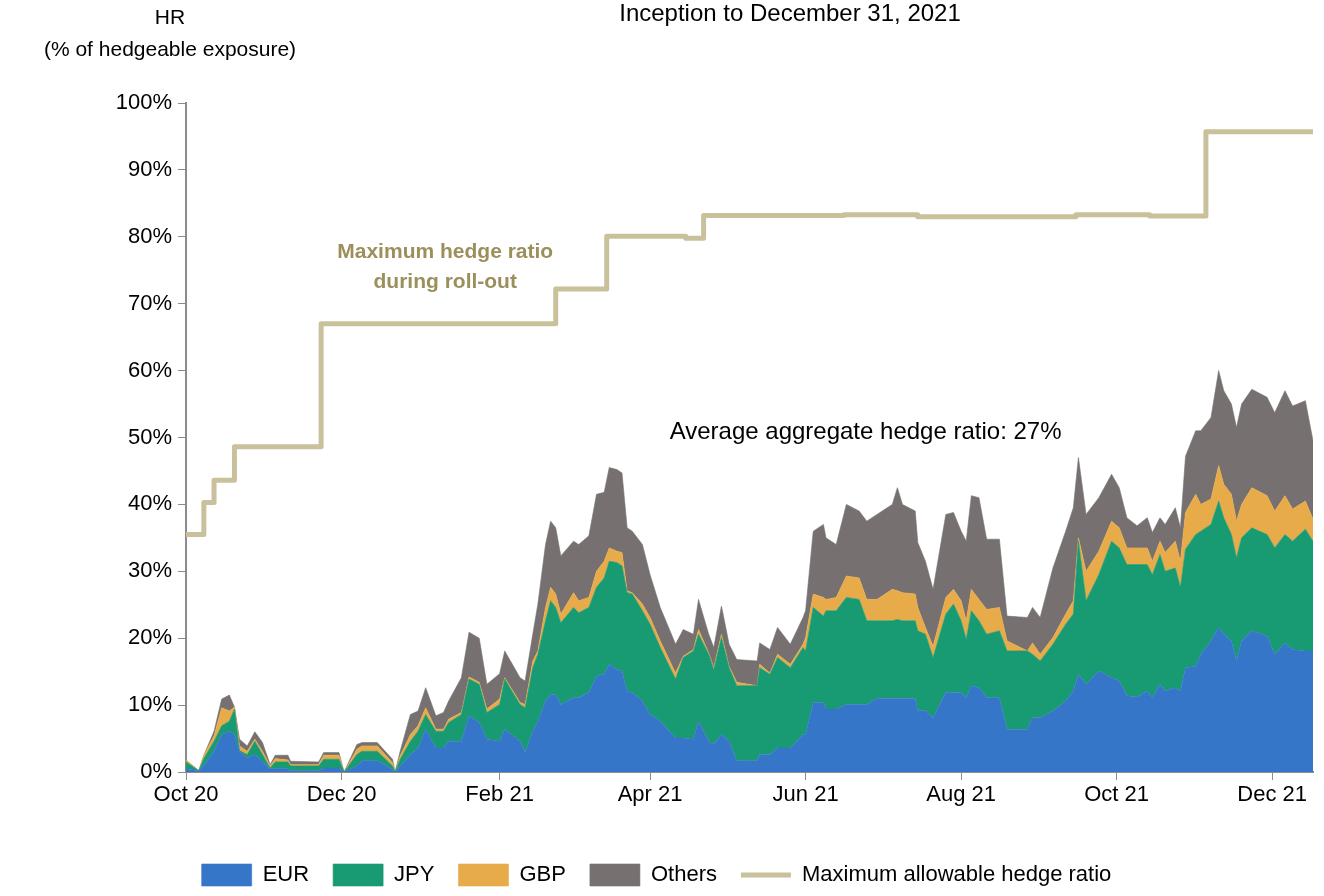  I want to click on x-tick-label: Dec 20, so click(341, 794).